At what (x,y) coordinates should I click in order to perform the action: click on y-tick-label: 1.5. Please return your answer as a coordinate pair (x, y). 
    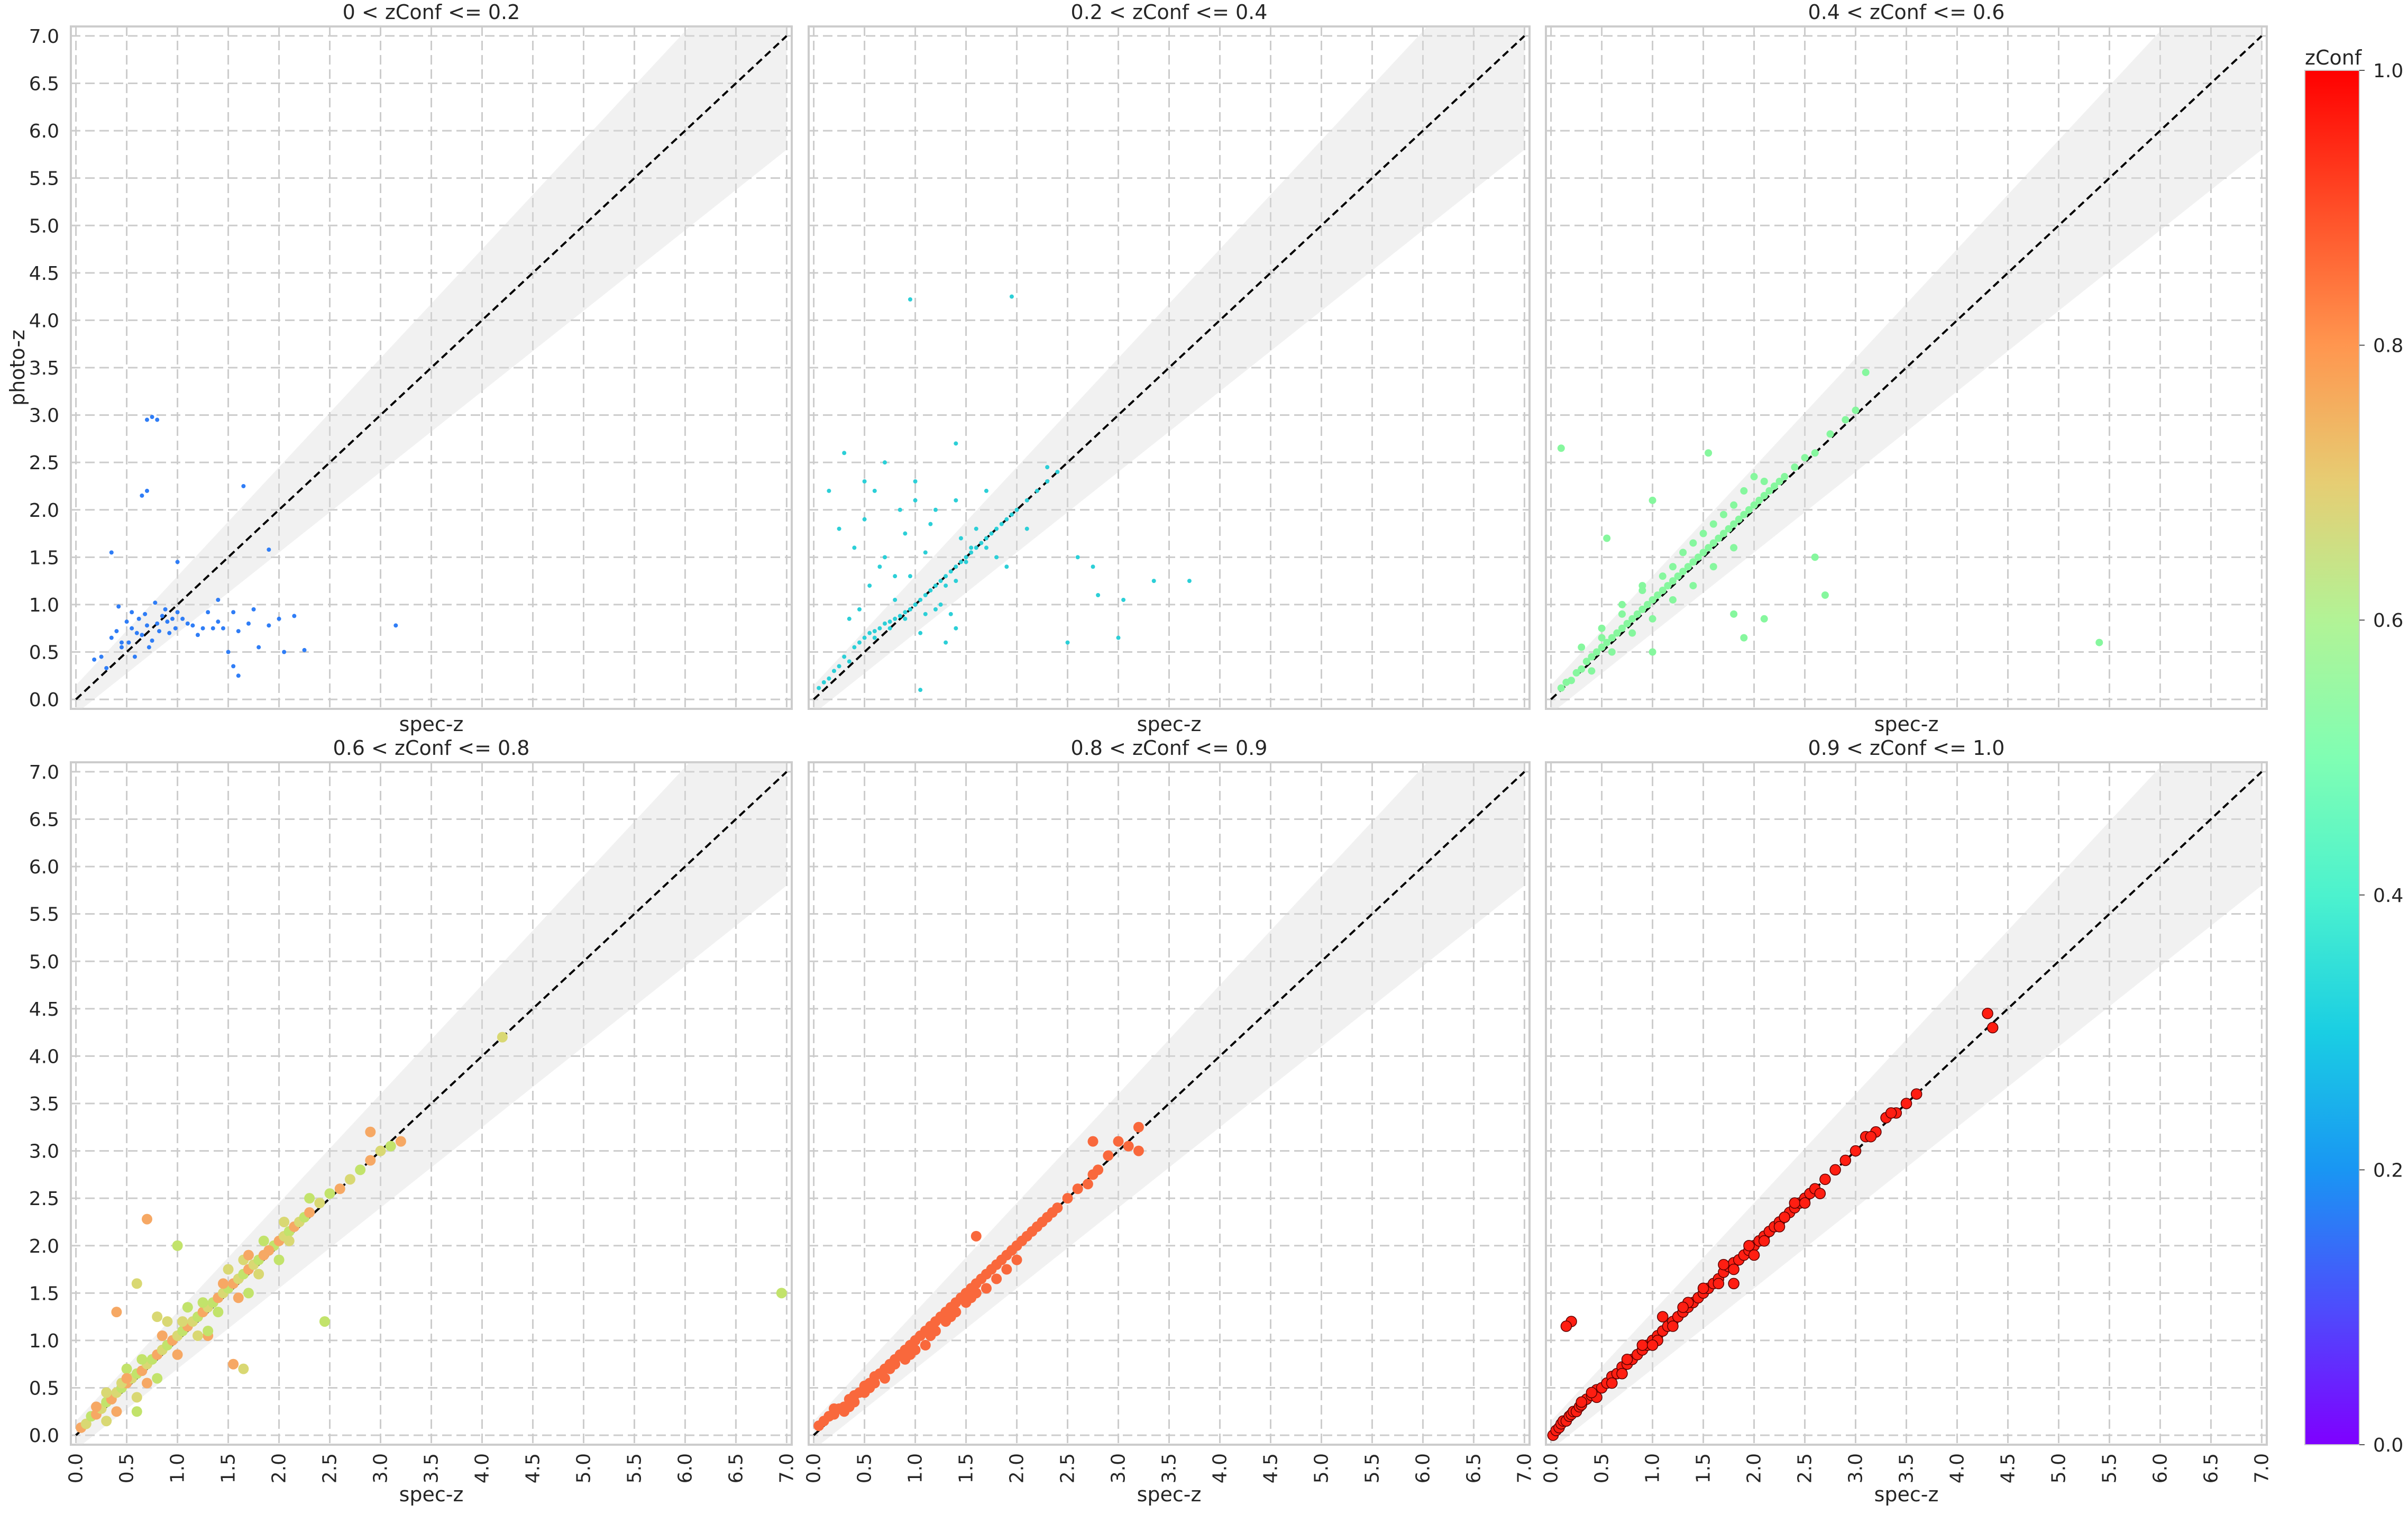
    Looking at the image, I should click on (44, 558).